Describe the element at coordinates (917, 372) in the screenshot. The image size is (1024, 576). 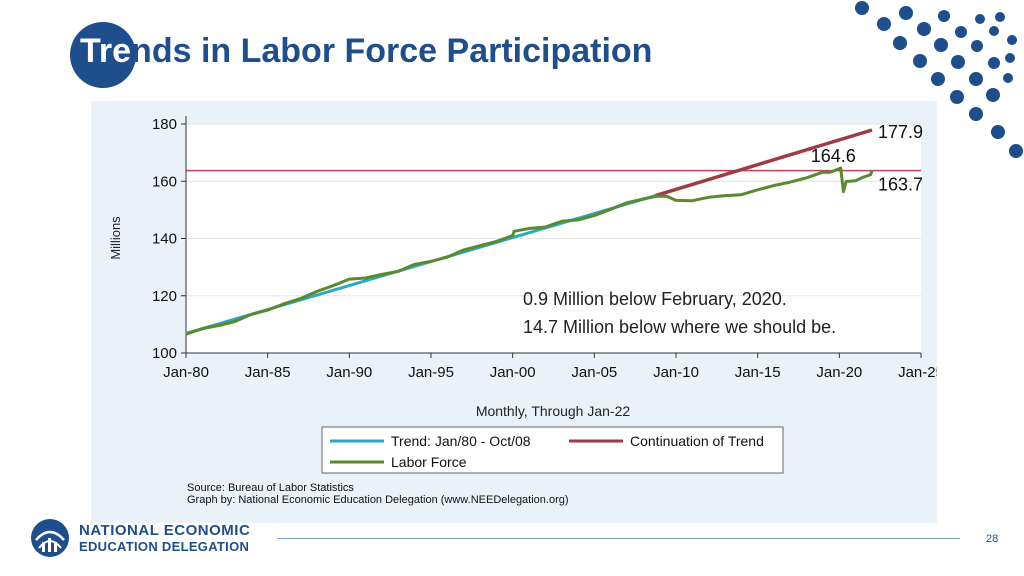
I see `x-tick-label: Jan-25` at that location.